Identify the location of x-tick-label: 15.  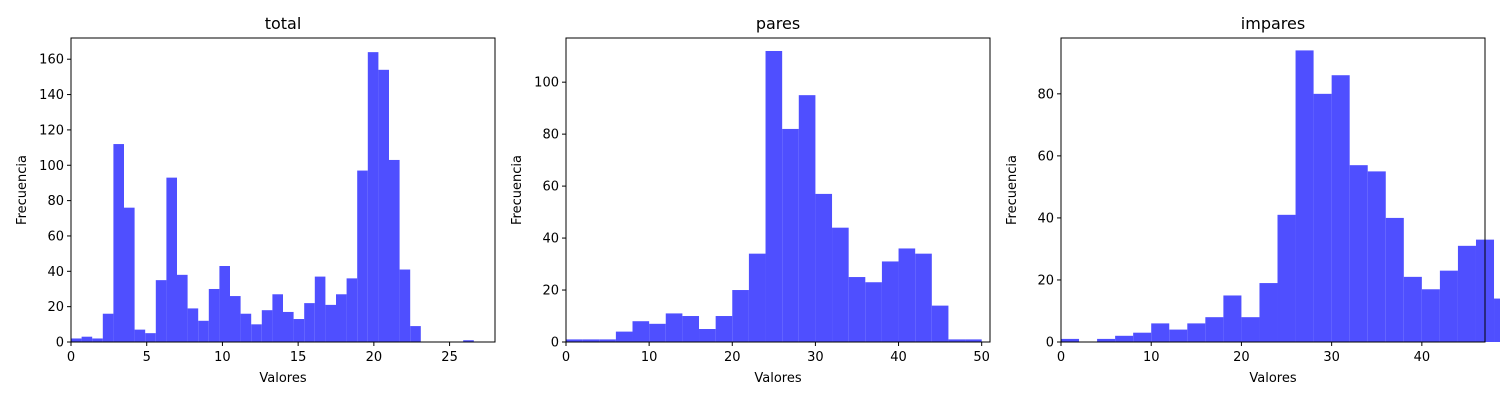
(298, 357).